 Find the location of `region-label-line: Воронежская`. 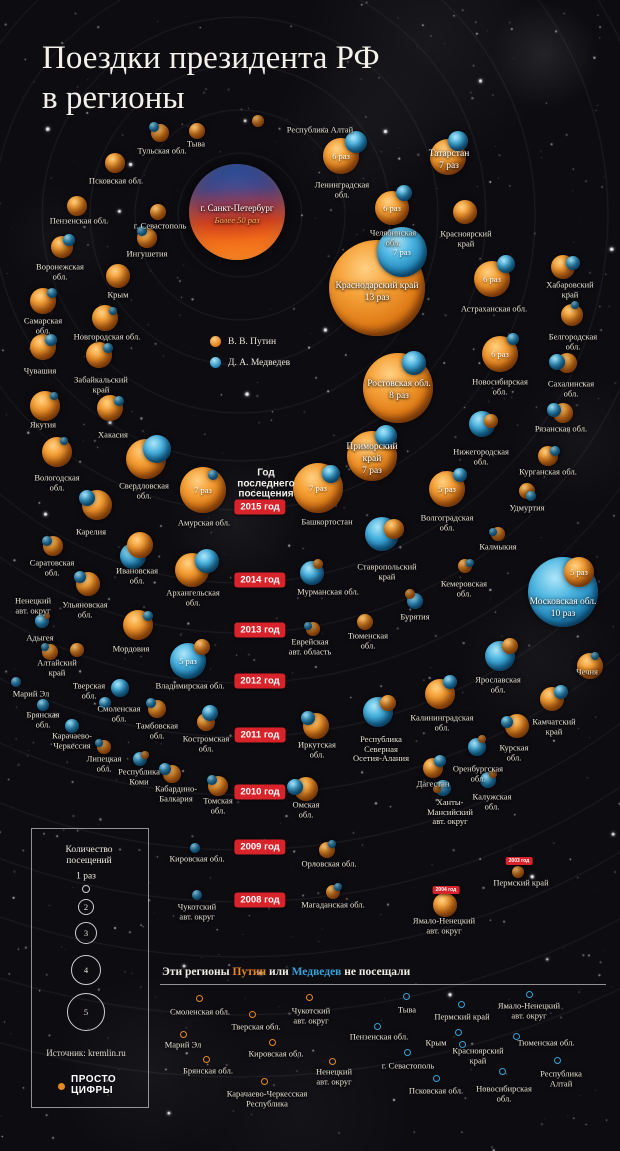

region-label-line: Воронежская is located at coordinates (60, 266).